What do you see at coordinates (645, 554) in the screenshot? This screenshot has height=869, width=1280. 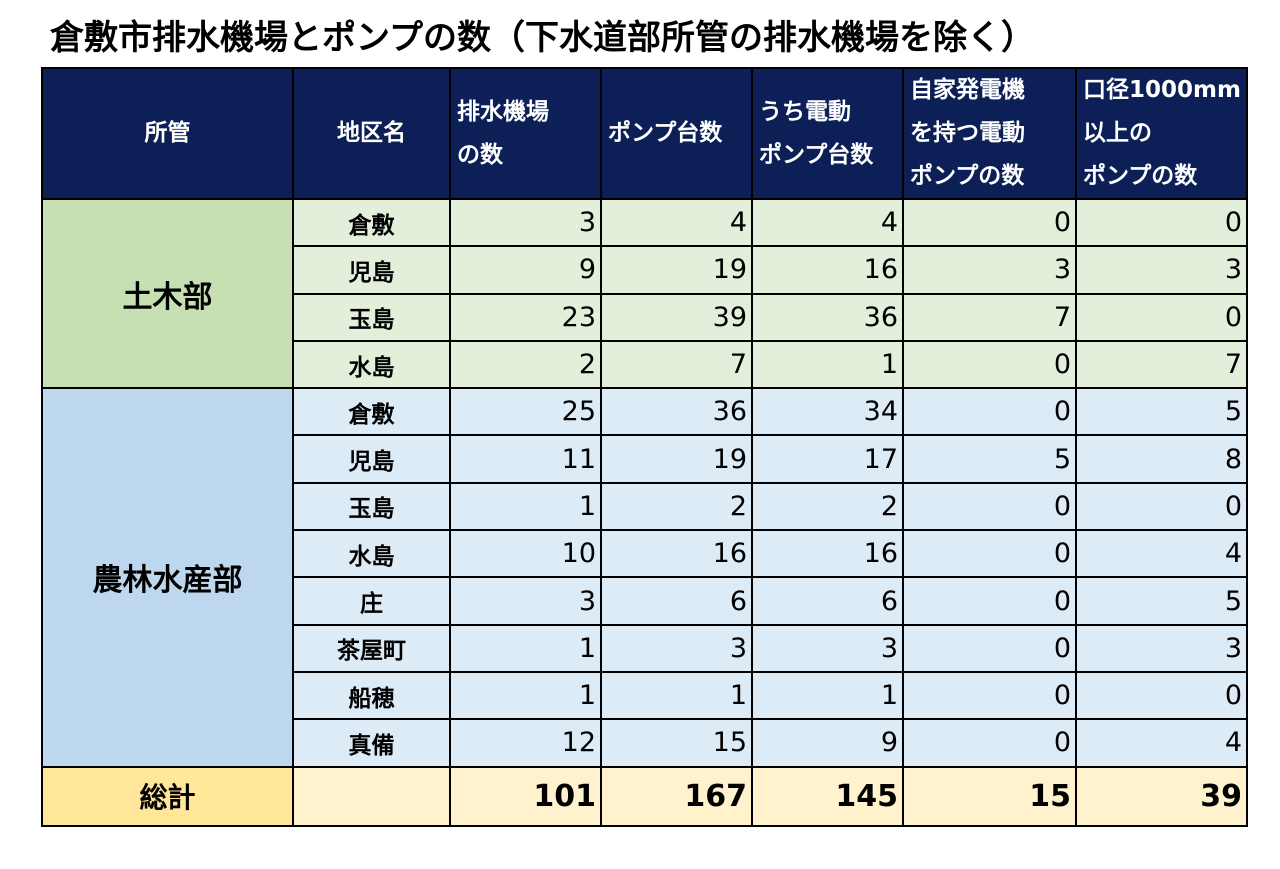 I see `table-row: 水島 10 16 16 0 4` at bounding box center [645, 554].